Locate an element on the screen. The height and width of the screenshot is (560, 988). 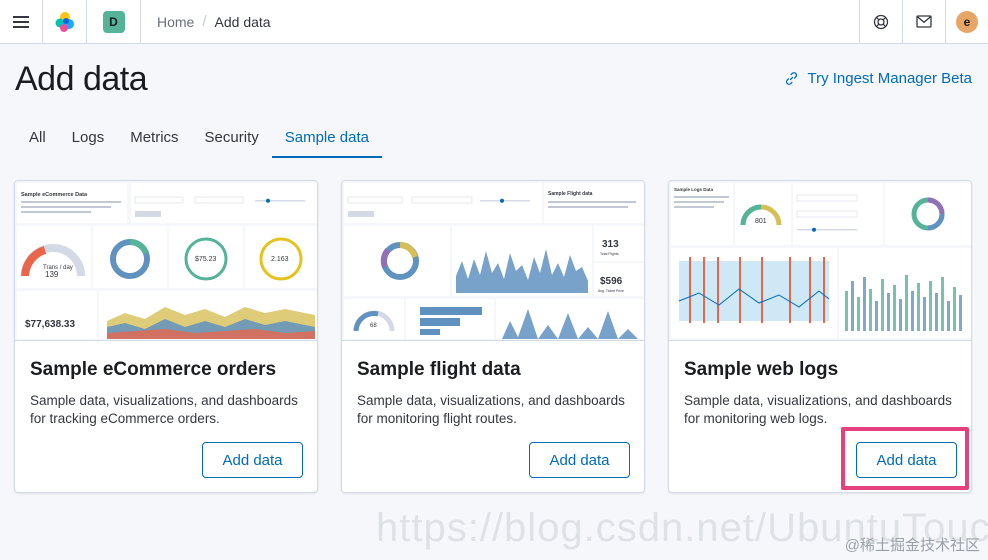
dashboard-preview-web-logs: Sample Logs Data 801 is located at coordinates (820, 261).